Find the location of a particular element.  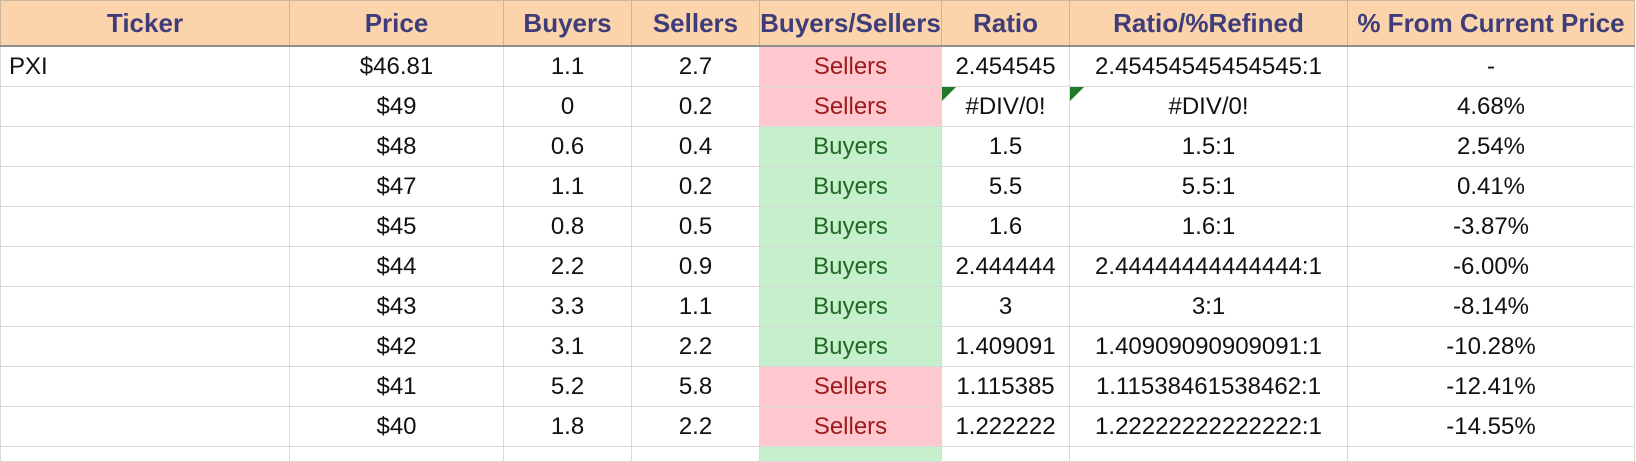

buyers-cell: 3.1 is located at coordinates (567, 346).